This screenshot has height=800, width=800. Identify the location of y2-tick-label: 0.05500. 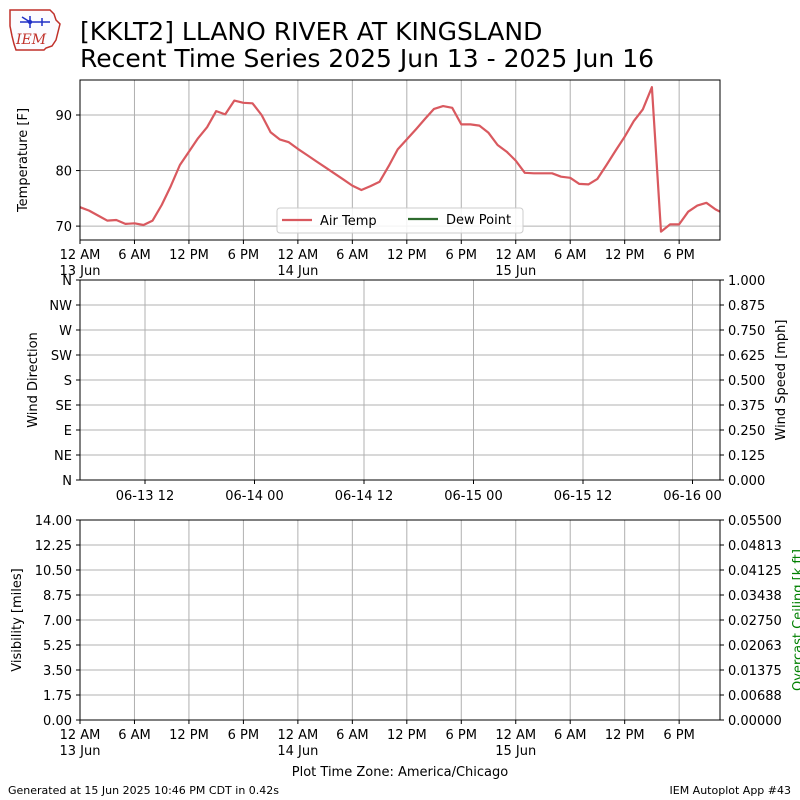
(755, 521).